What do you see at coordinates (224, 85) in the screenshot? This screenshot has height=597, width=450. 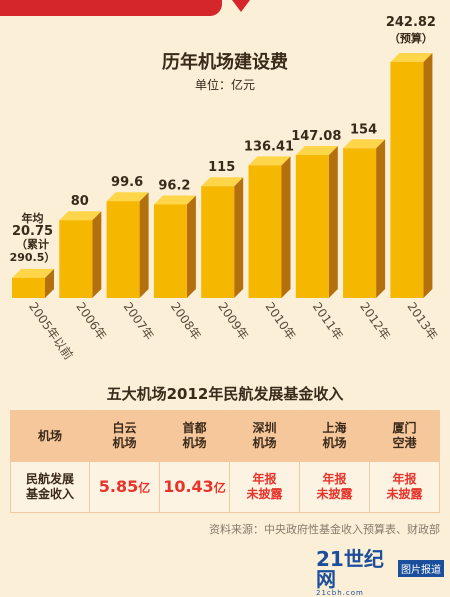 I see `chart-unit: 单位：亿元` at bounding box center [224, 85].